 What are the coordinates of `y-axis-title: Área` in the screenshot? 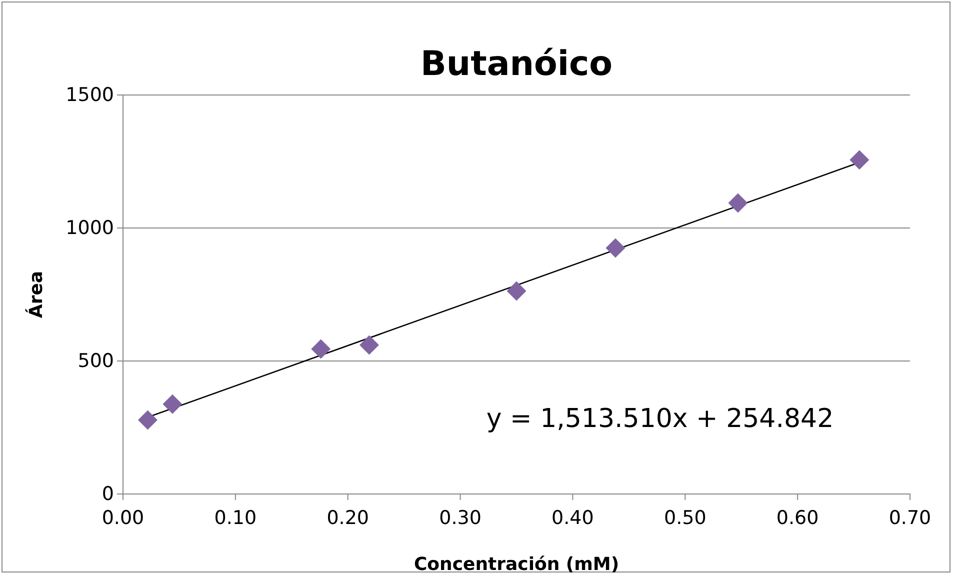 It's located at (36, 294).